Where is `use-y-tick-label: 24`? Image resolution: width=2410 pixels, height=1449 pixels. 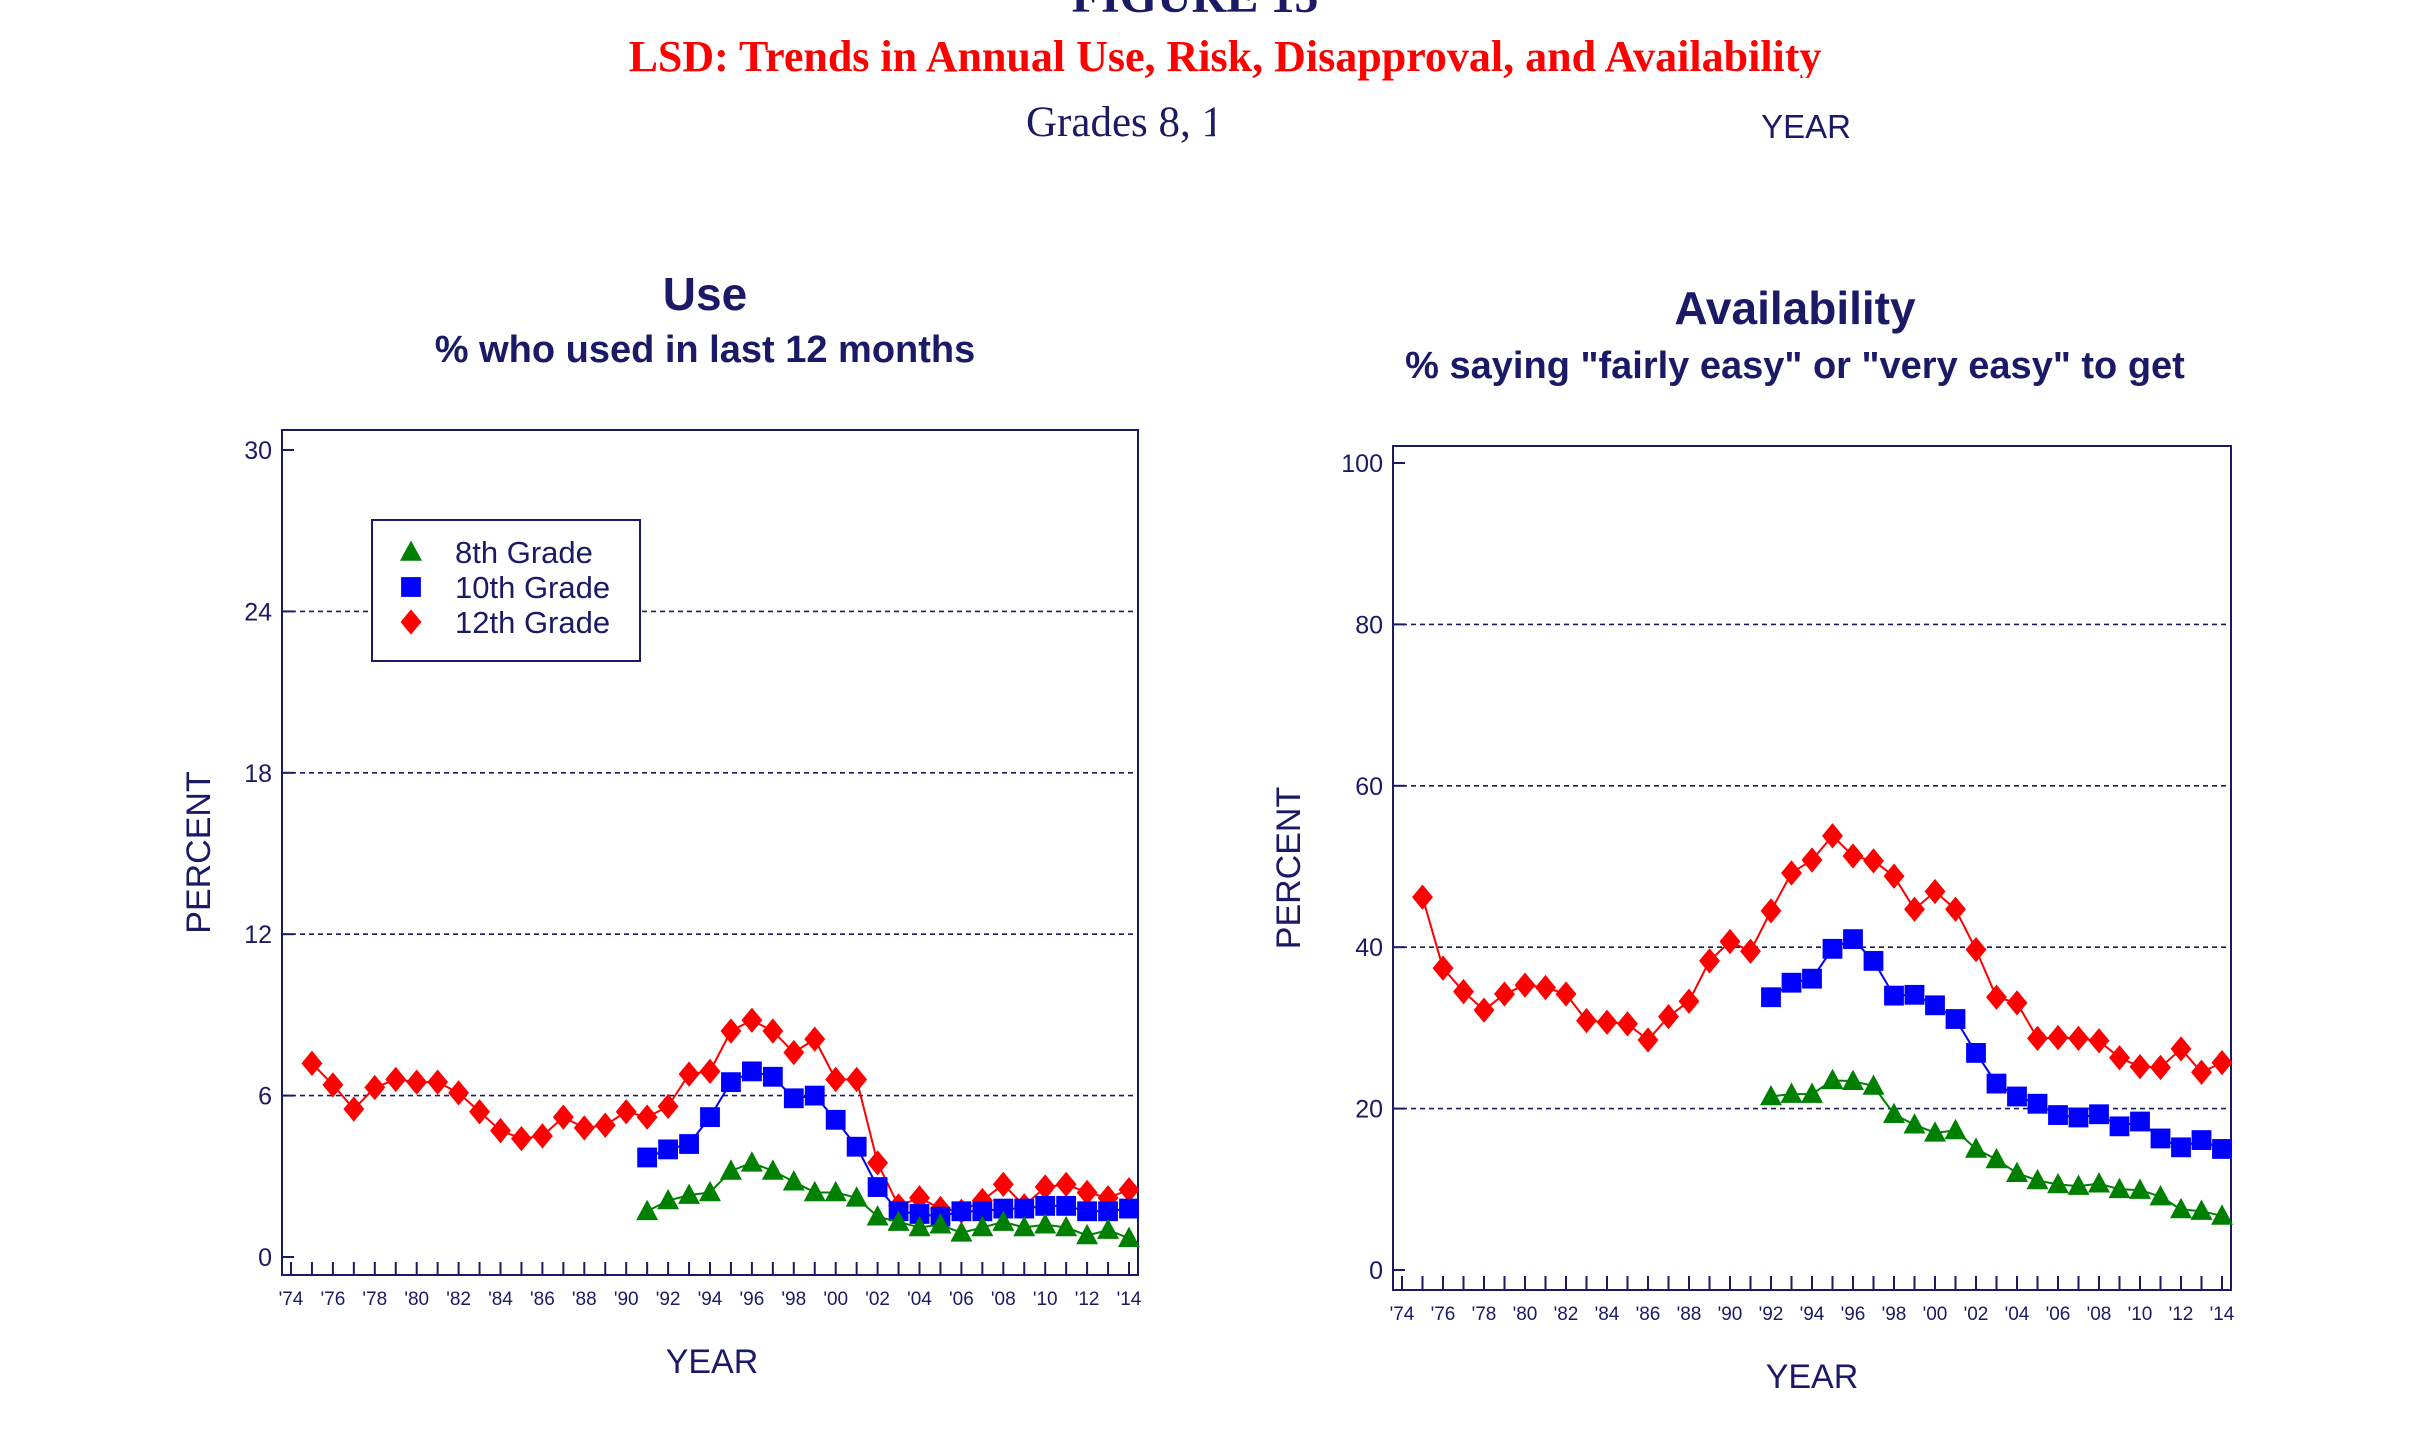 use-y-tick-label: 24 is located at coordinates (258, 612).